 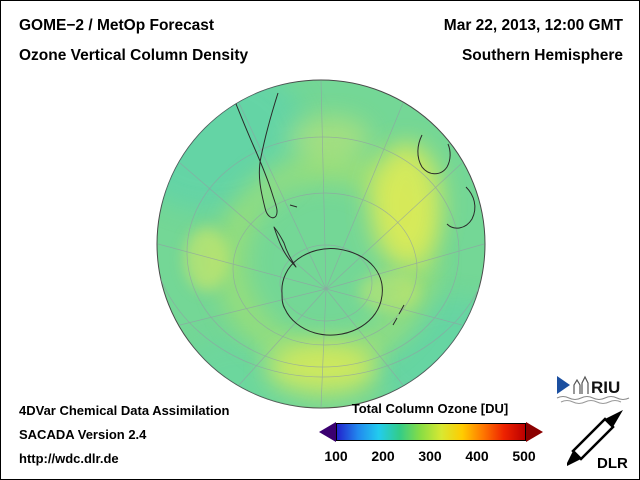 I want to click on assimilation-label: 4DVar Chemical Data Assimilation, so click(x=124, y=410).